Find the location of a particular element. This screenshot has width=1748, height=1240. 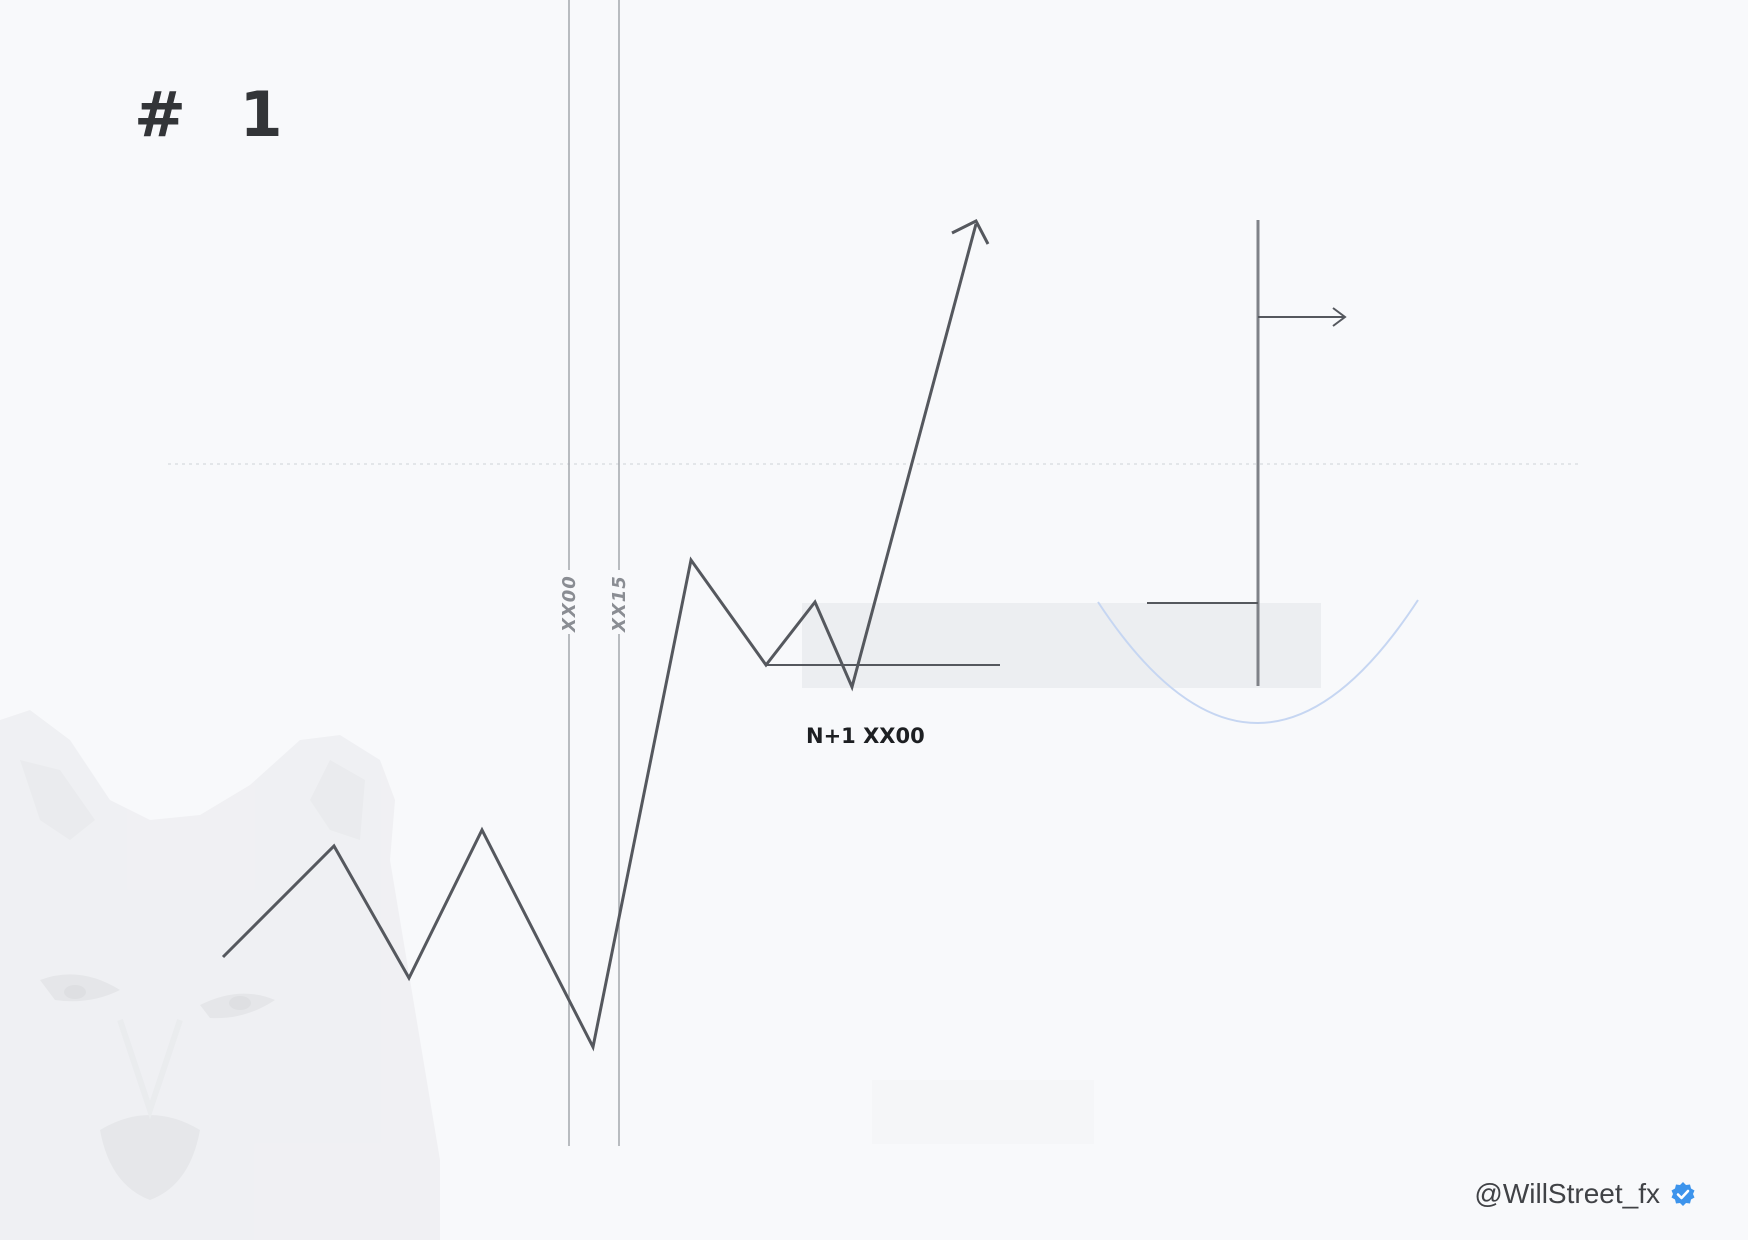

time-marker-gap-xx00 is located at coordinates (569, 602).